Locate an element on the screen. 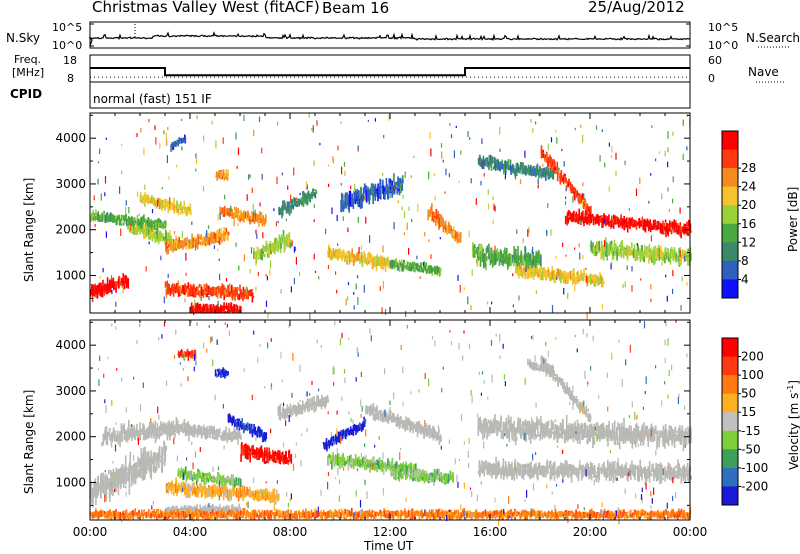 The width and height of the screenshot is (800, 554). noise-panel-frame is located at coordinates (390, 35).